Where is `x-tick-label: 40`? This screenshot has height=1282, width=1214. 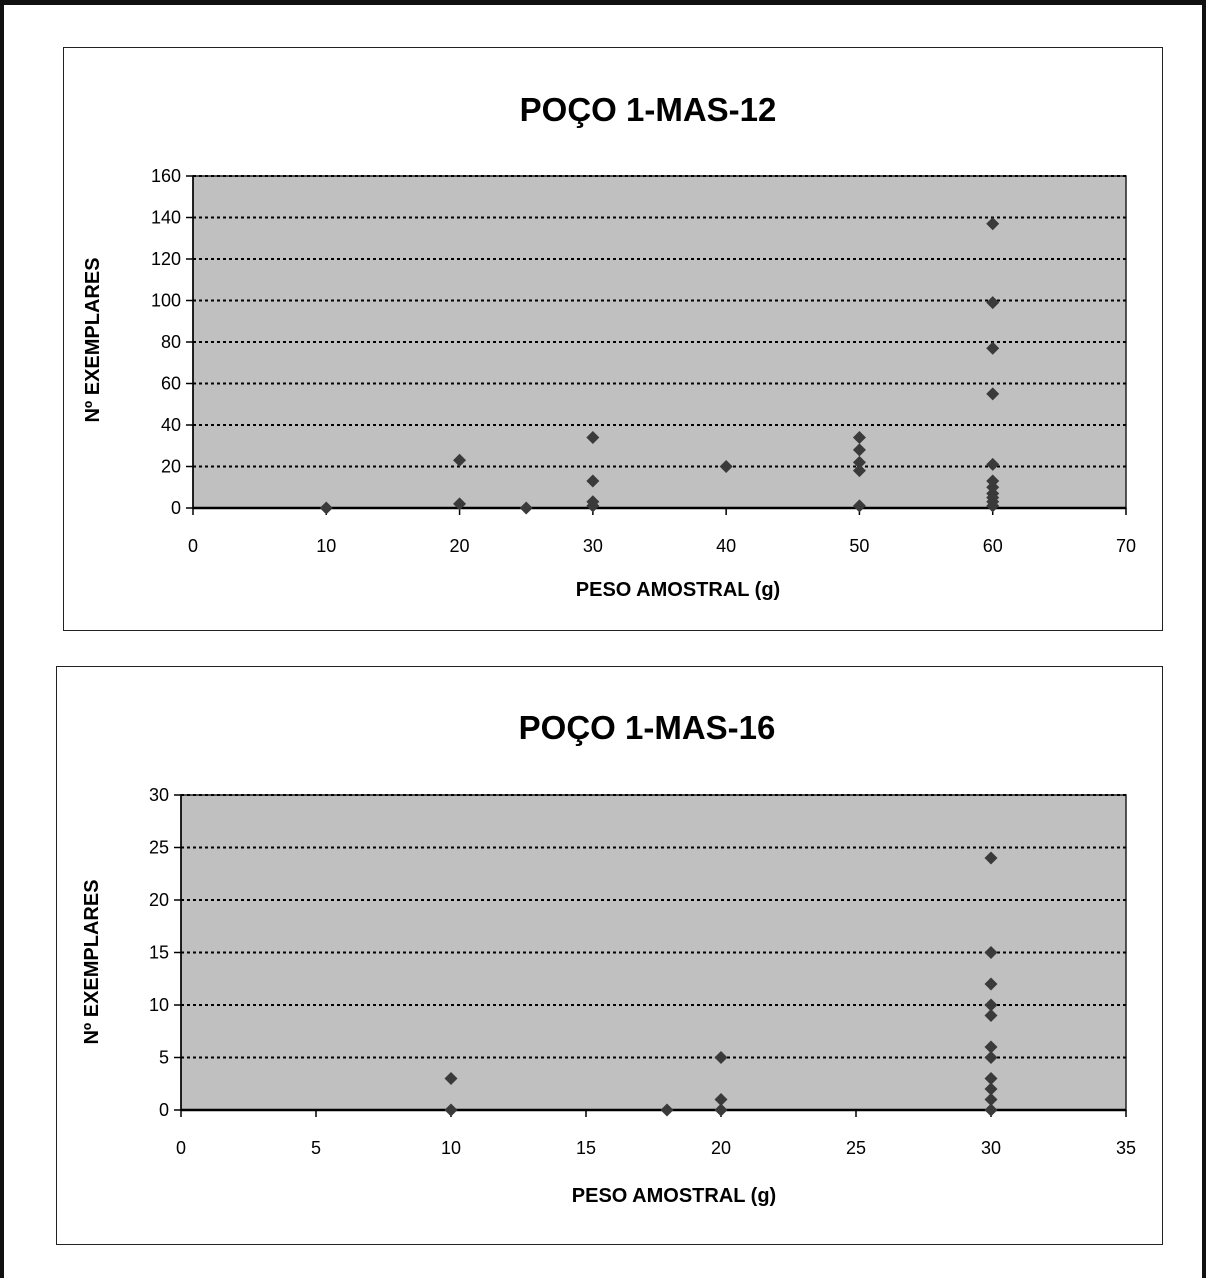 x-tick-label: 40 is located at coordinates (726, 546).